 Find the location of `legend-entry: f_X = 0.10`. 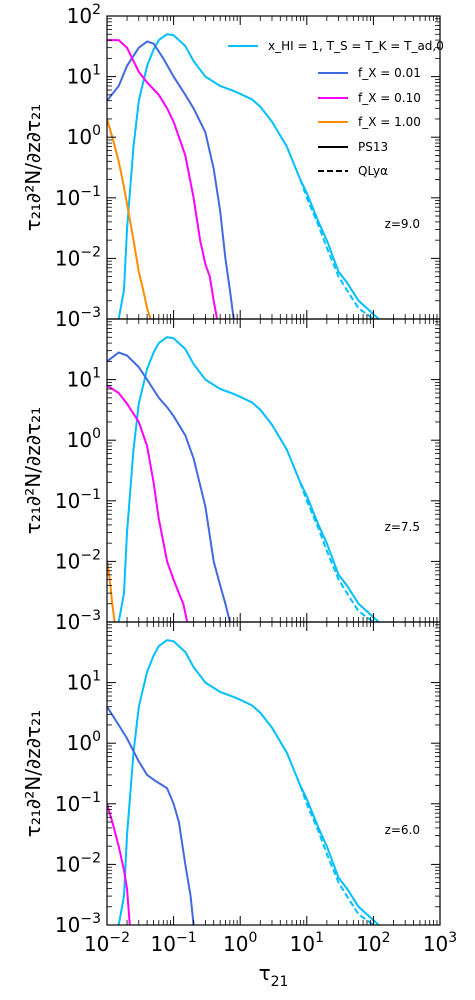

legend-entry: f_X = 0.10 is located at coordinates (389, 98).